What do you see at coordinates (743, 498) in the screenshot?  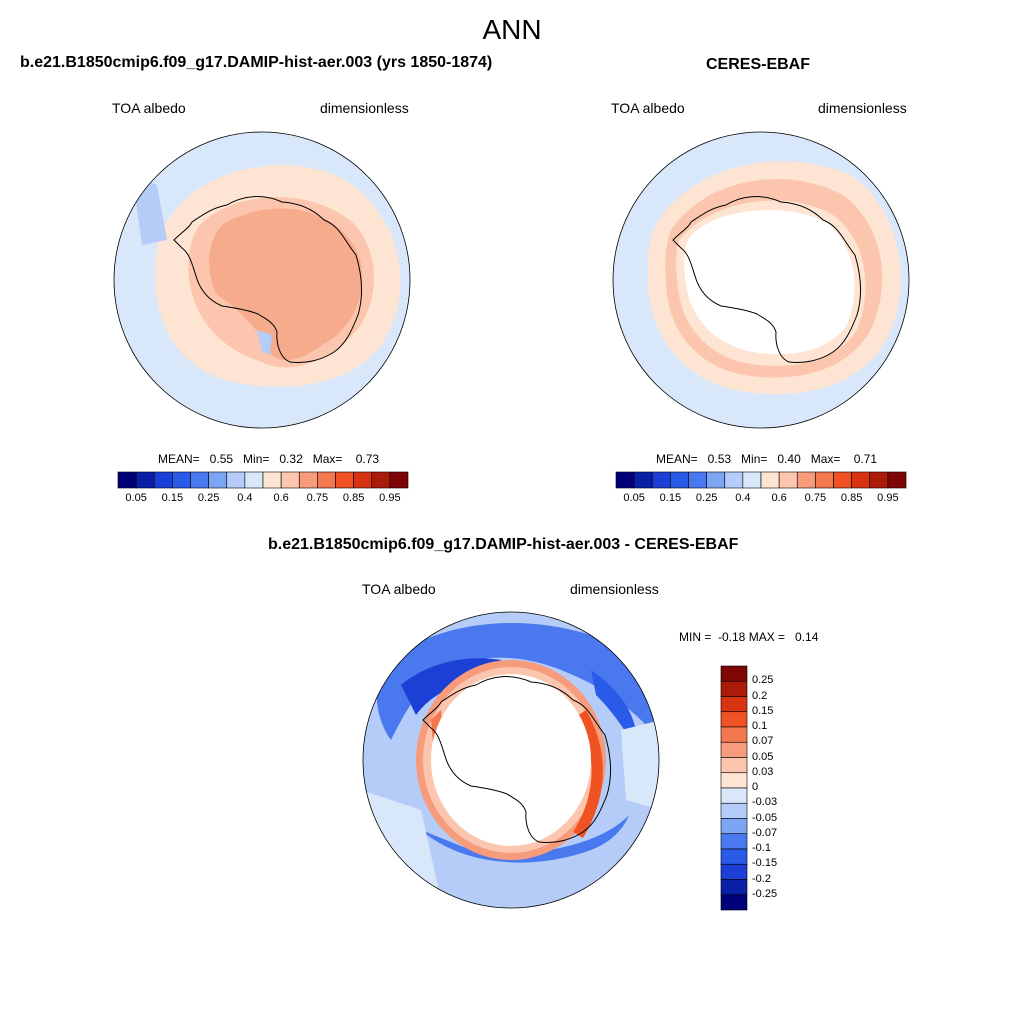 I see `colorbar-tick-label: 0.4` at bounding box center [743, 498].